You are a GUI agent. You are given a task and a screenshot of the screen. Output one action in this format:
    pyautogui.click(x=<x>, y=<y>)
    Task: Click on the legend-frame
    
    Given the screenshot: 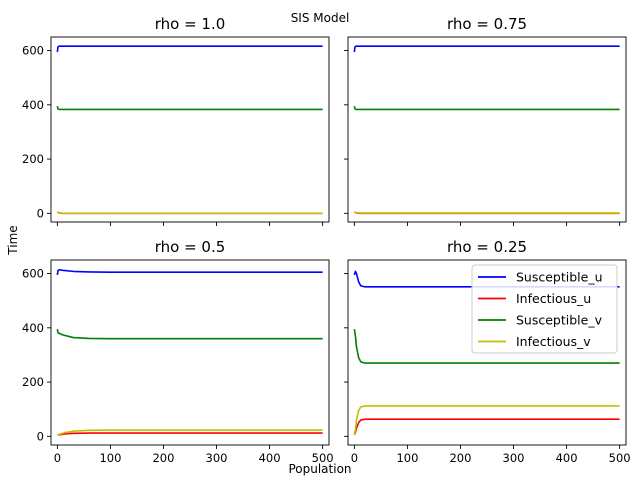 What is the action you would take?
    pyautogui.click(x=544, y=309)
    